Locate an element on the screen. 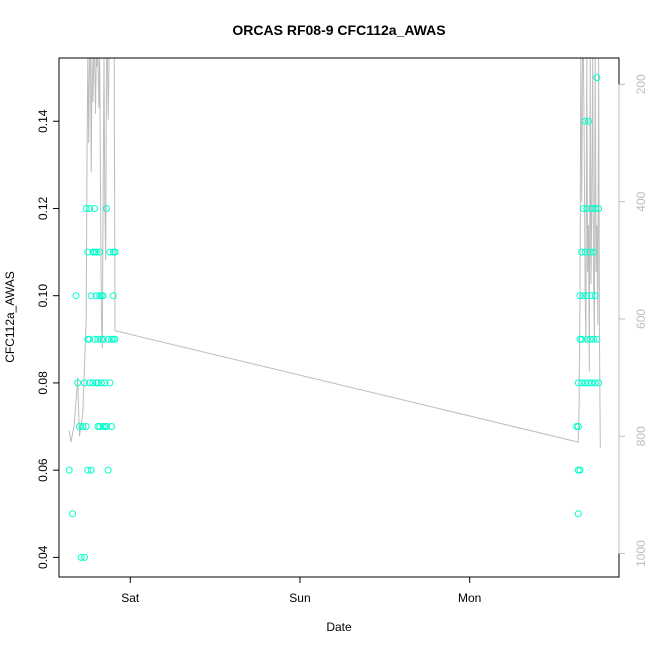  y-tick-label: 0.04 is located at coordinates (43, 557).